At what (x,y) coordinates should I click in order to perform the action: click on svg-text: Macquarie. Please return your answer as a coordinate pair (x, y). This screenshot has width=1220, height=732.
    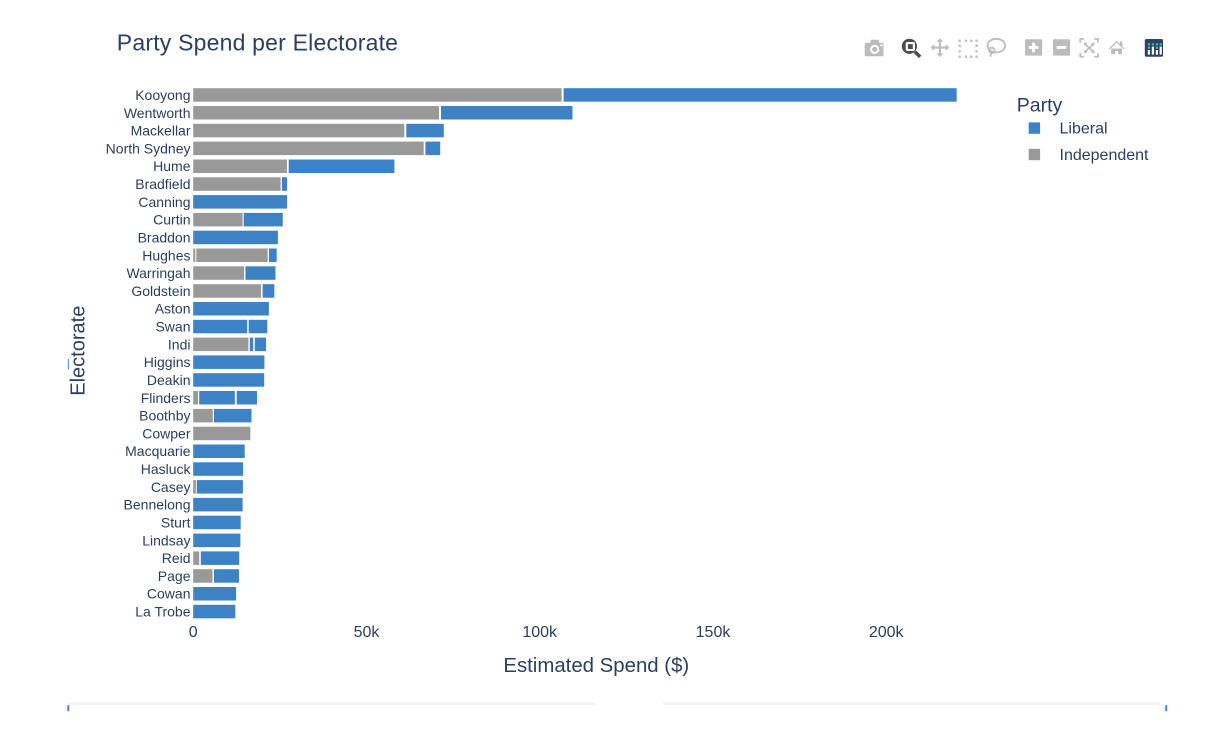
    Looking at the image, I should click on (158, 451).